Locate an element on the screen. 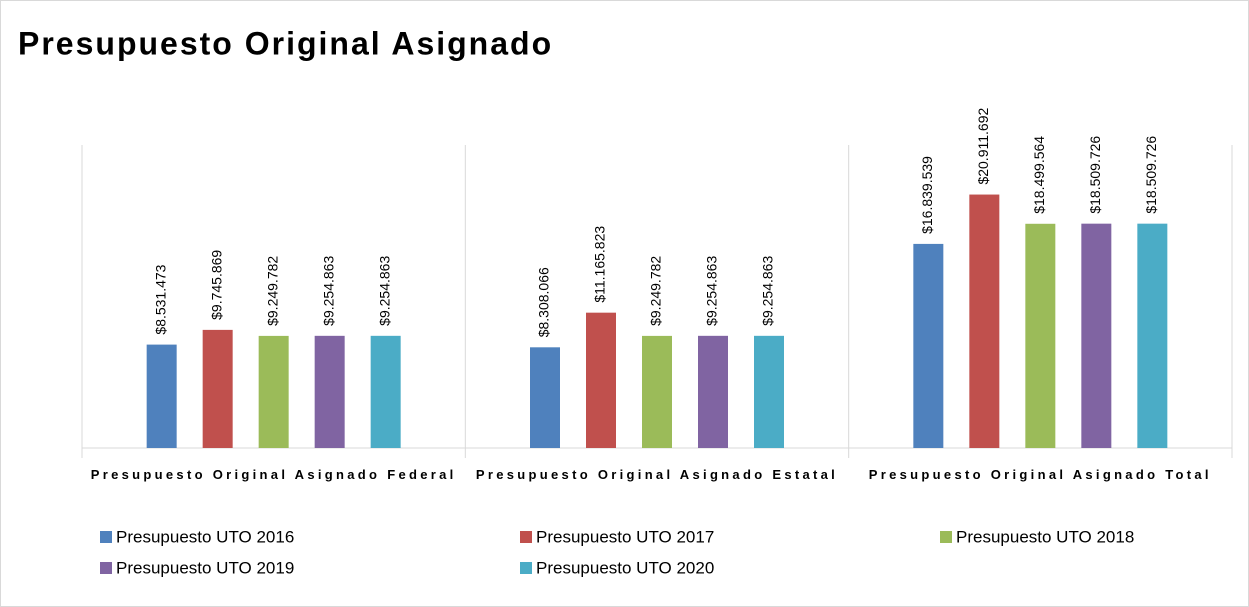 The height and width of the screenshot is (607, 1249). chart-title: Presupuesto Original Asignado is located at coordinates (285, 43).